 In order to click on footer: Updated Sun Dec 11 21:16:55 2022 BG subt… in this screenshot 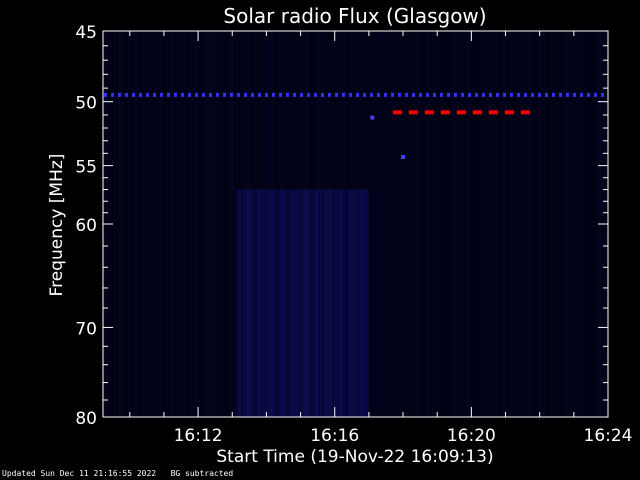, I will do `click(117, 473)`.